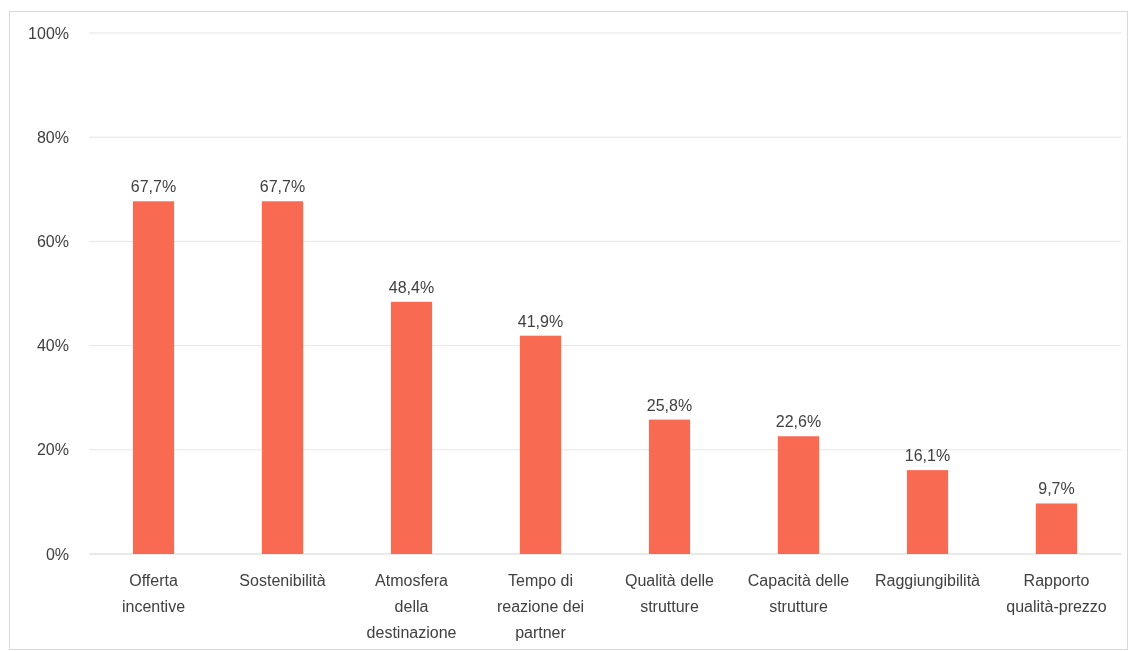 The image size is (1129, 651). What do you see at coordinates (153, 593) in the screenshot?
I see `x-tick-label: Offerta incentive` at bounding box center [153, 593].